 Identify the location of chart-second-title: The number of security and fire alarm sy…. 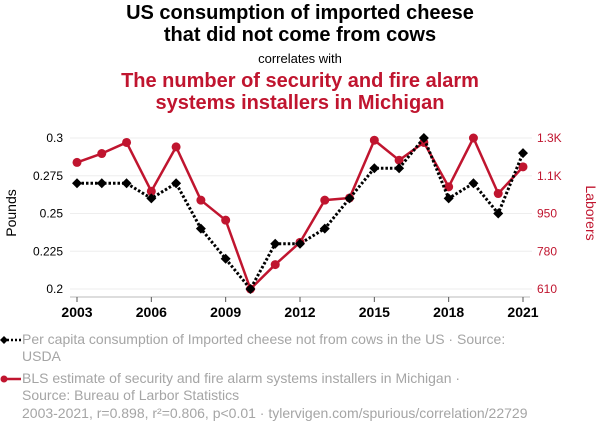
(300, 92).